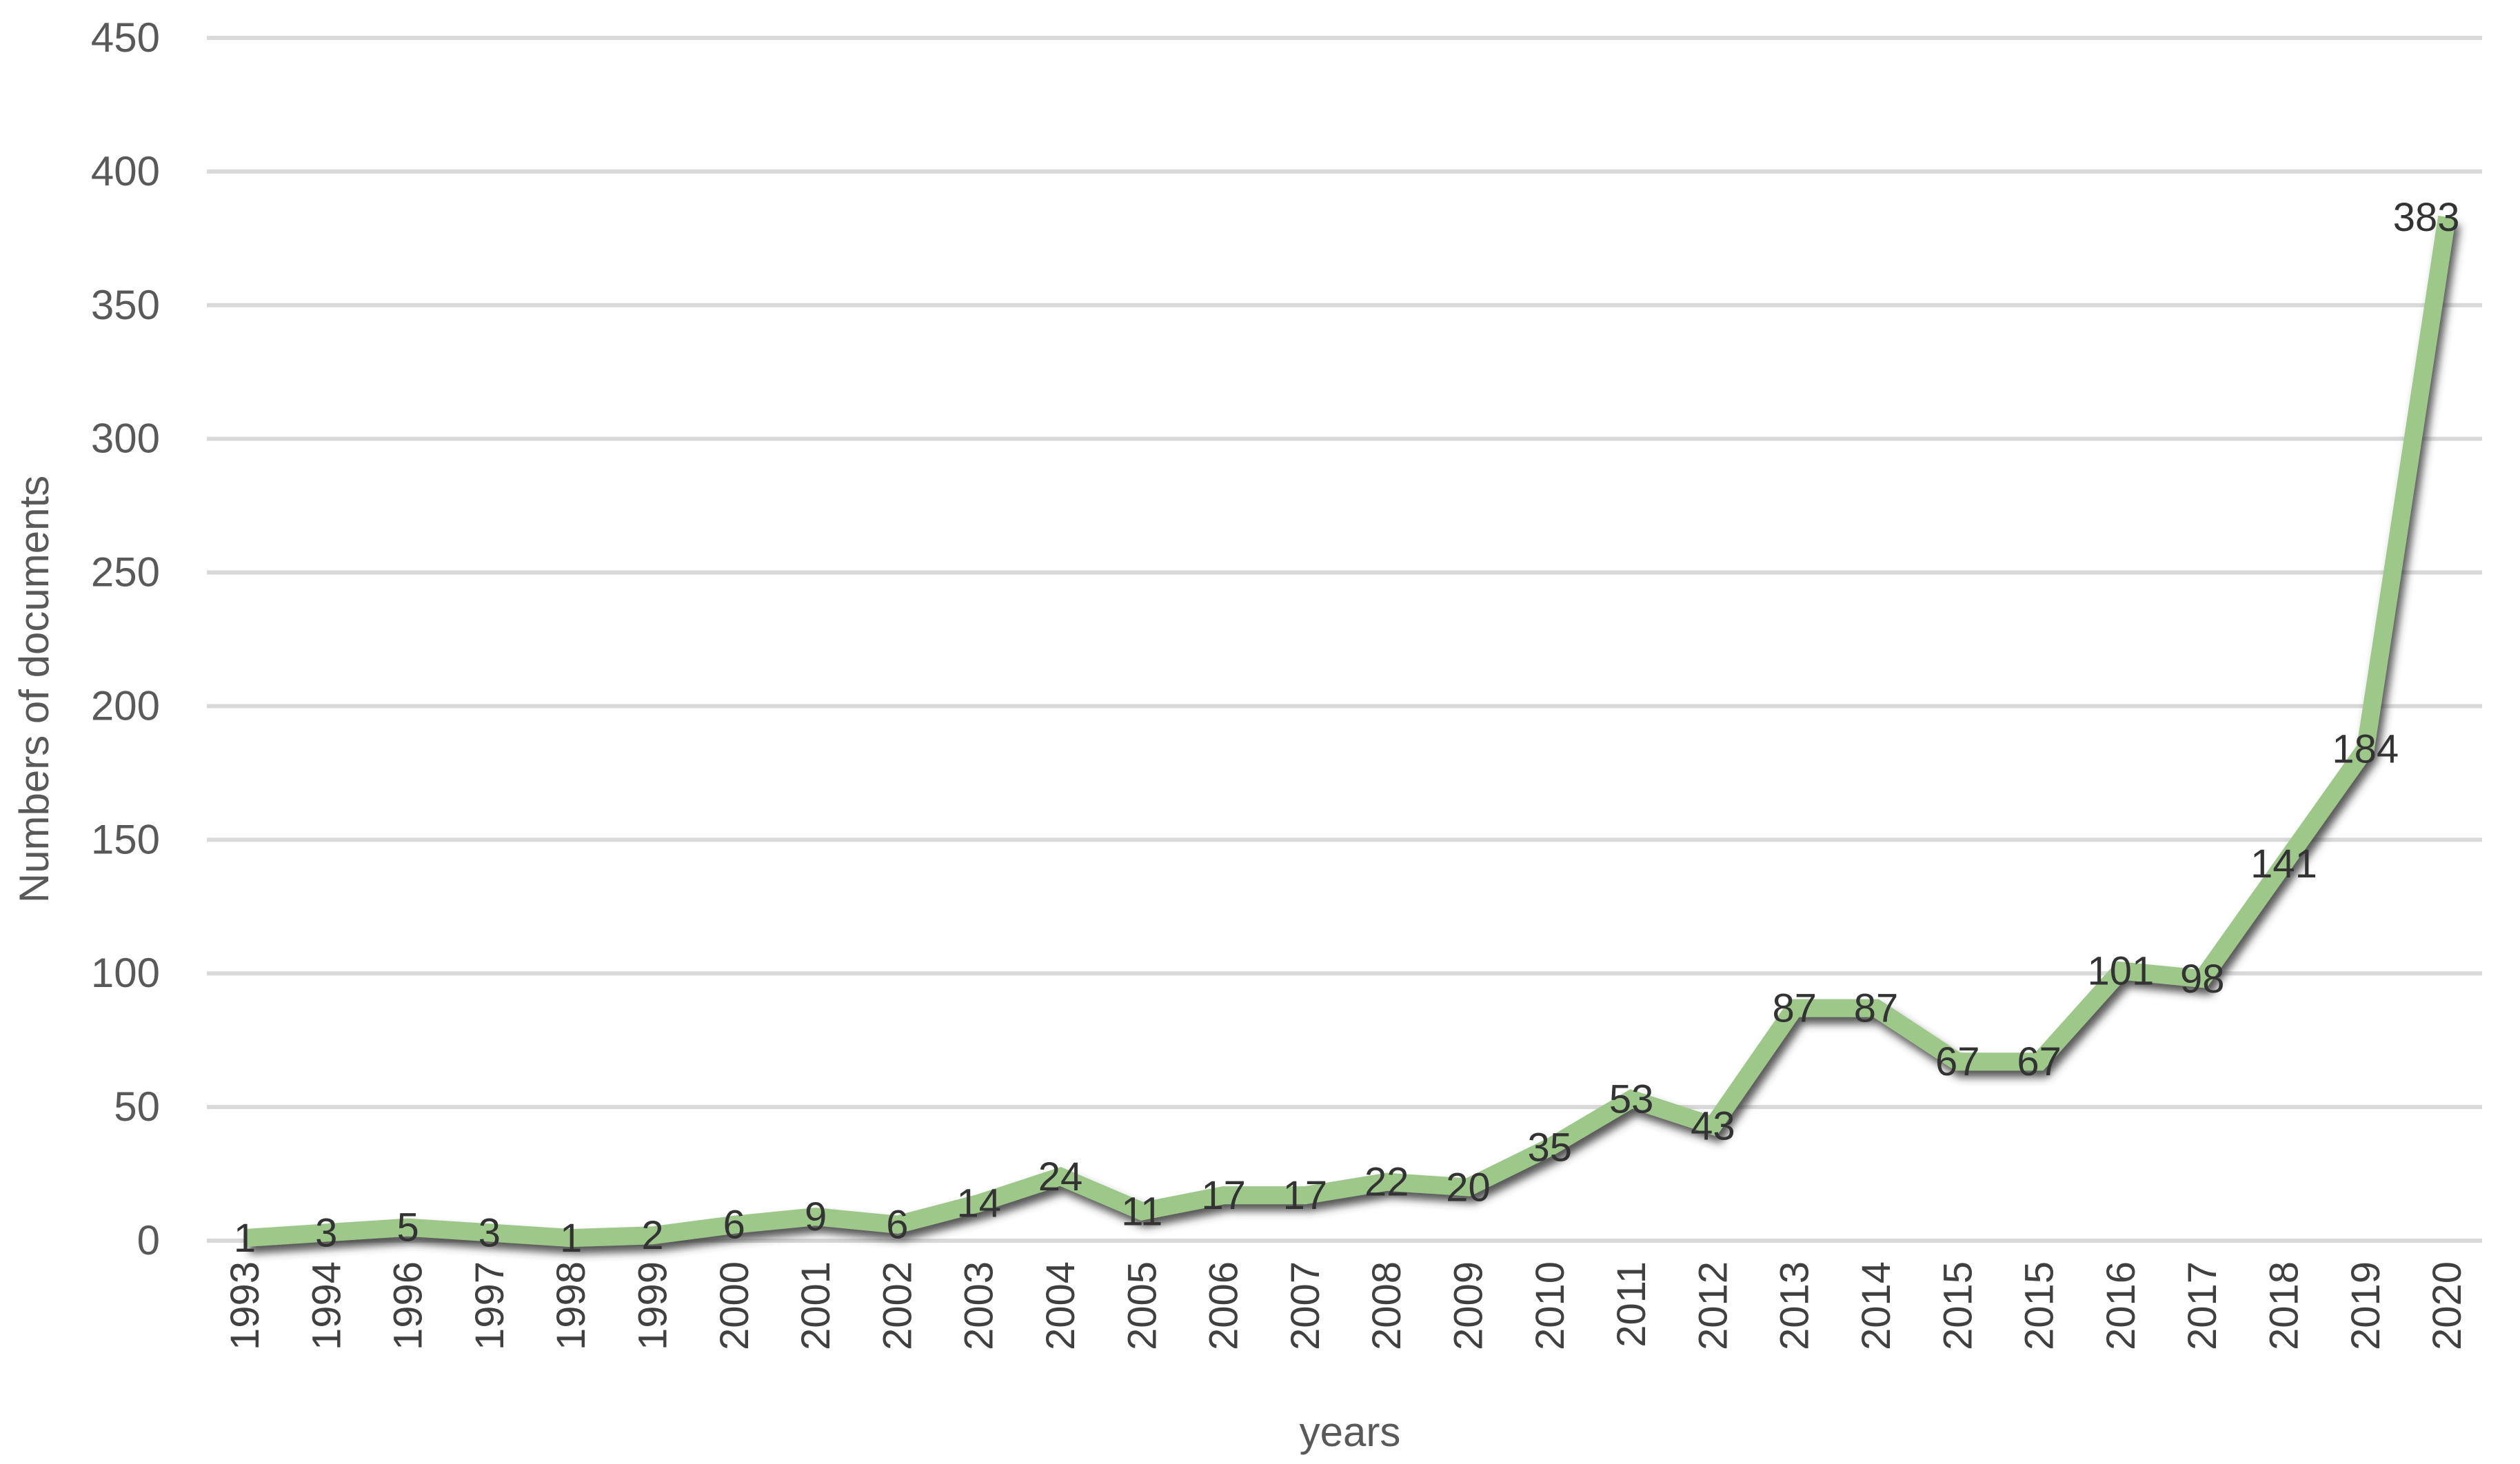 Image resolution: width=2520 pixels, height=1464 pixels. I want to click on data-label: 9, so click(816, 1216).